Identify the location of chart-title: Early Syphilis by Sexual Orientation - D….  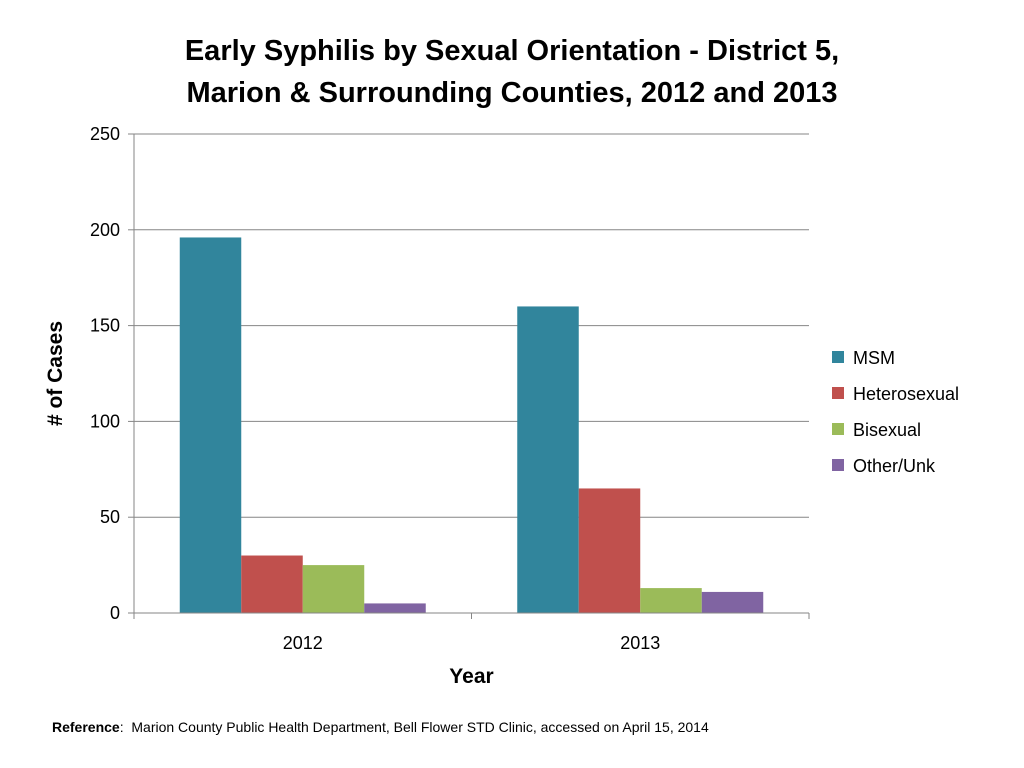
(512, 72).